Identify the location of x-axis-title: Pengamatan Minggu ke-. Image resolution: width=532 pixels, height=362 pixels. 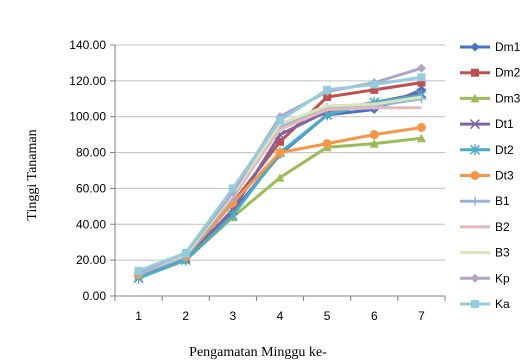
(258, 352).